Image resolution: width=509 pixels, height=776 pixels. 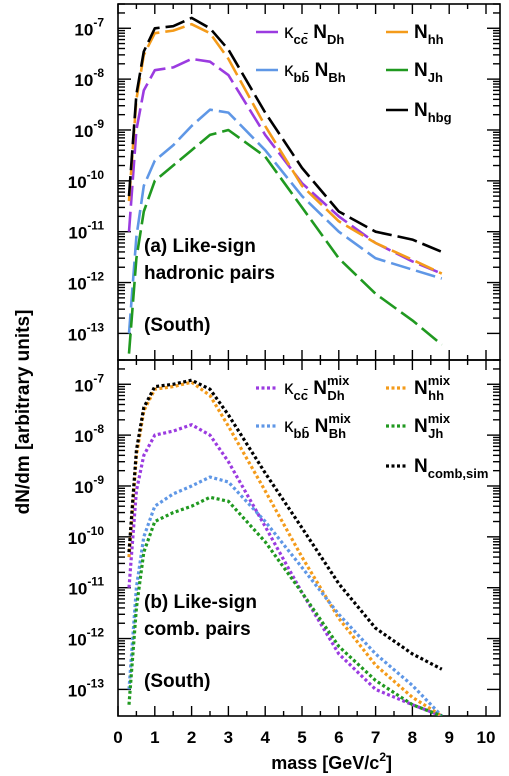 What do you see at coordinates (433, 112) in the screenshot?
I see `legend-label: Nhbg` at bounding box center [433, 112].